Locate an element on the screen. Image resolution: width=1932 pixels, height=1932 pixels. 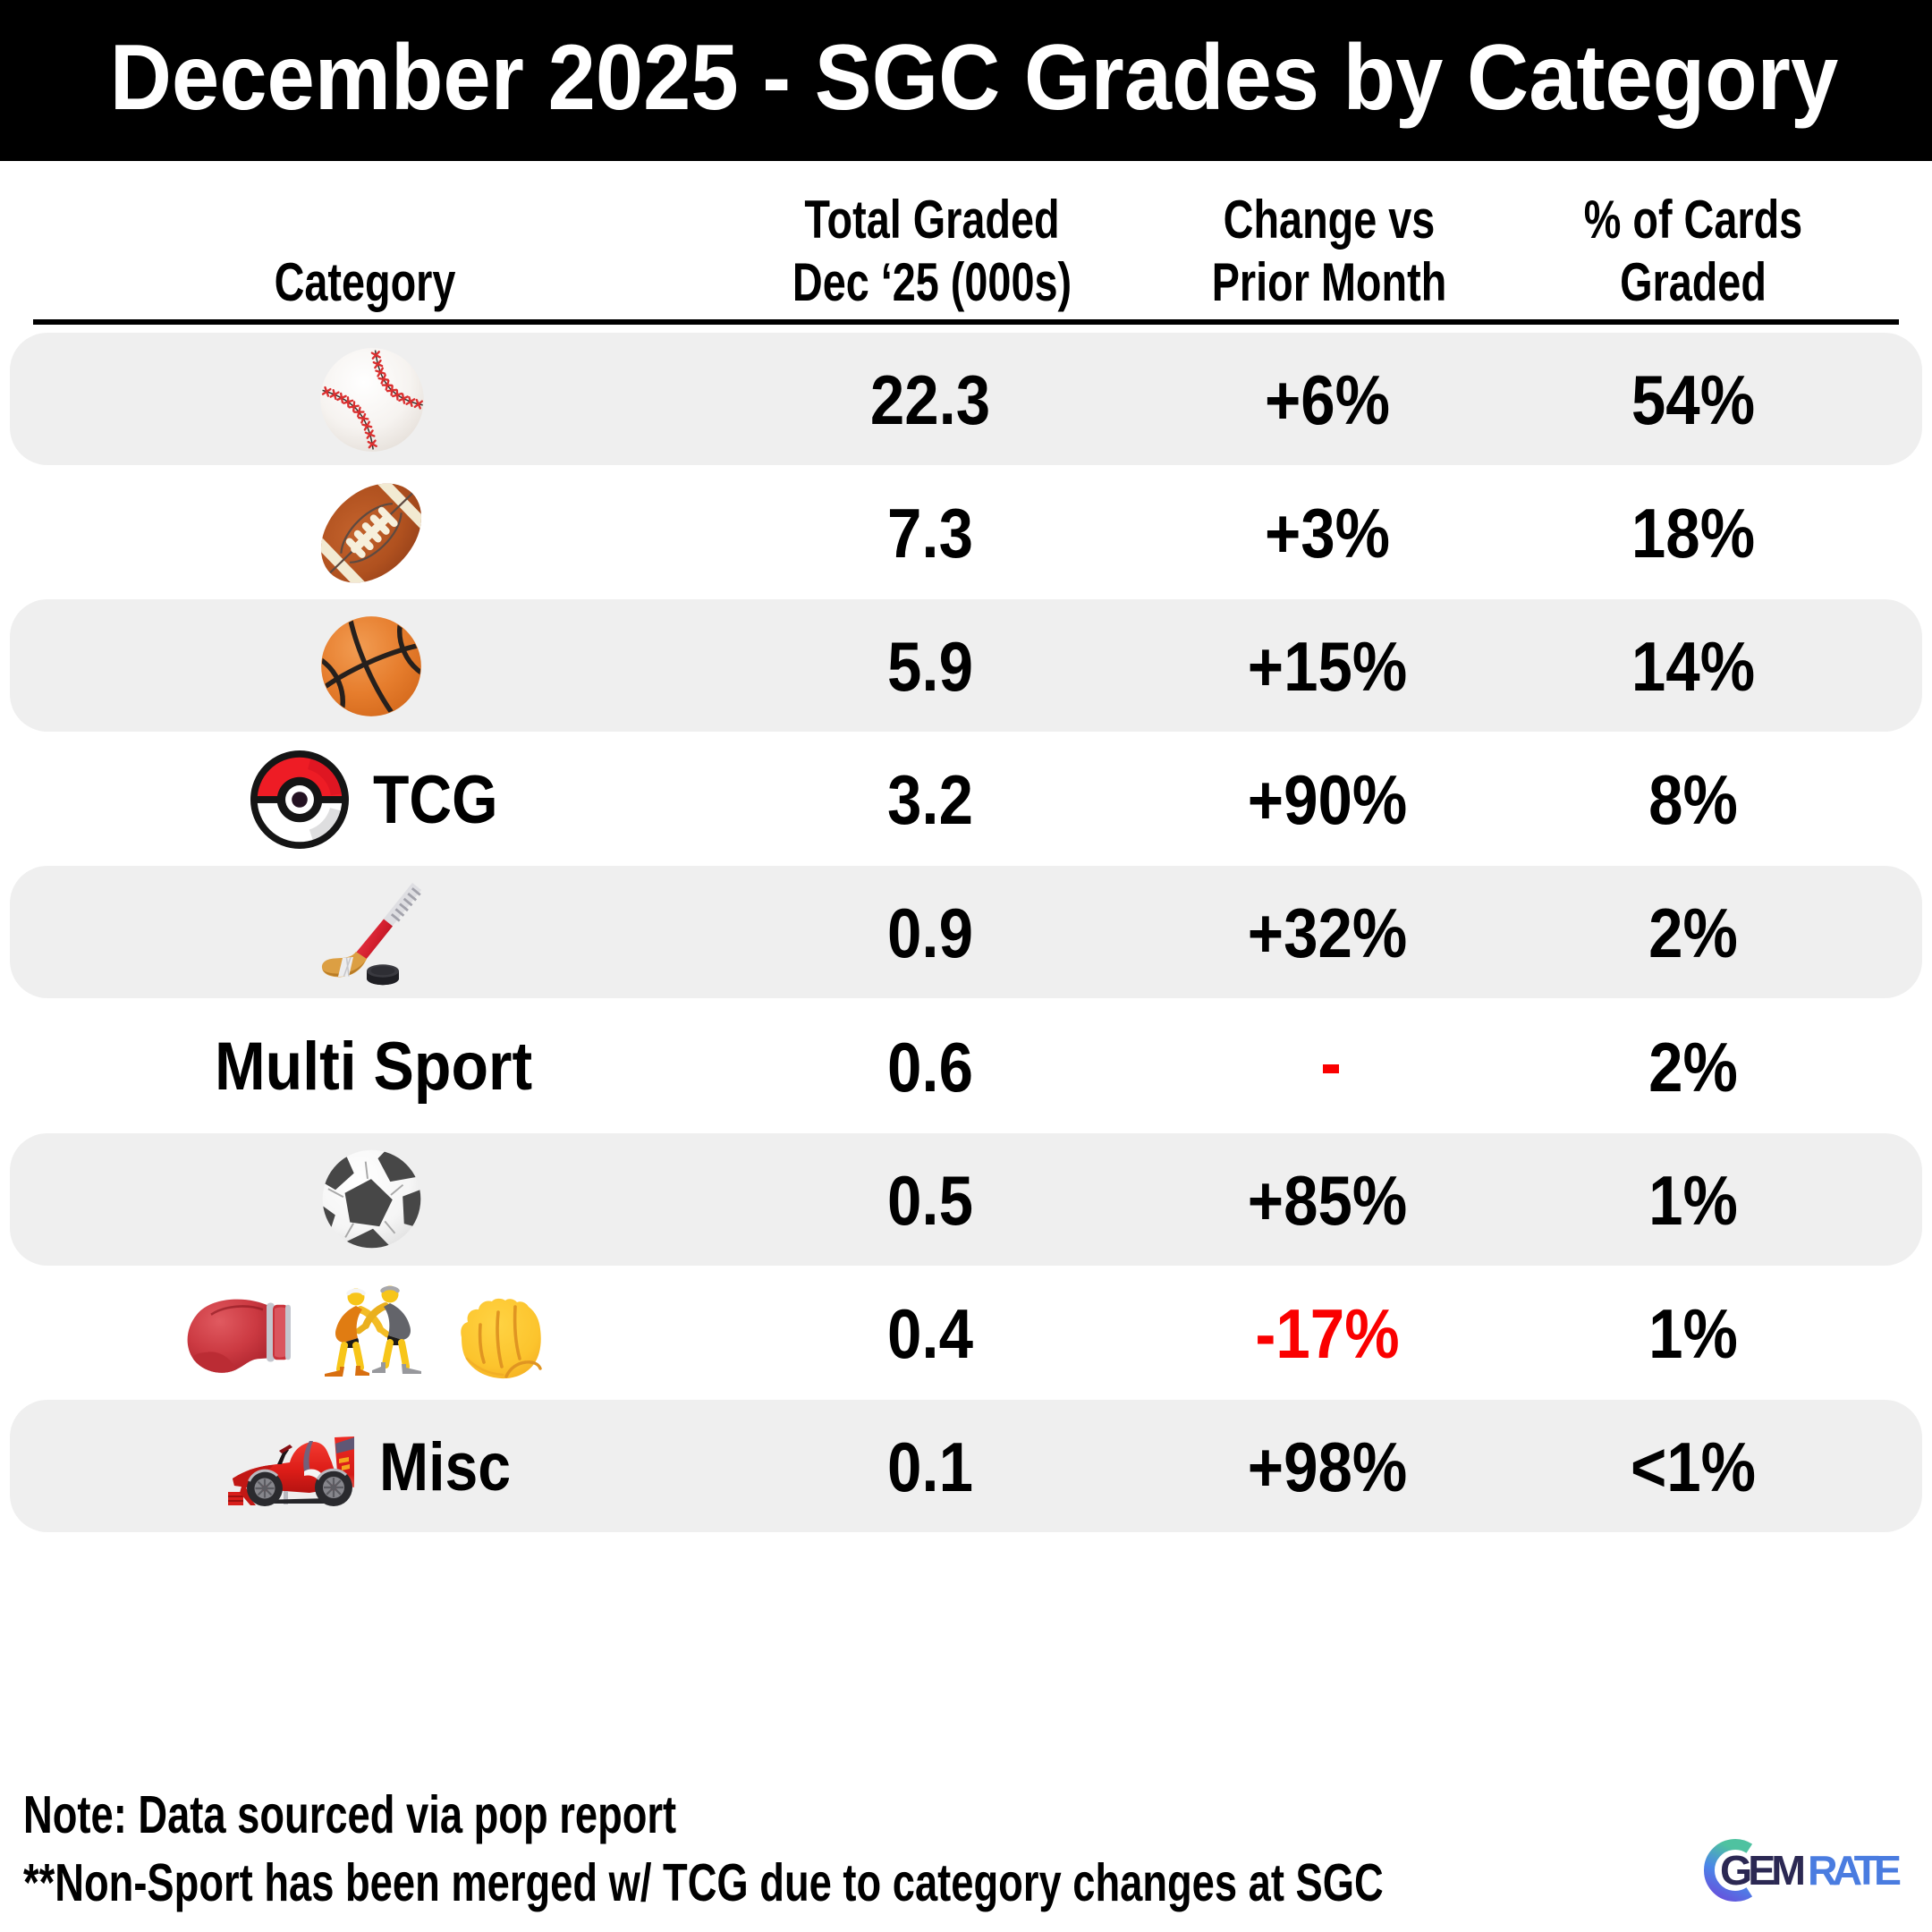
svg-text: RATE is located at coordinates (1855, 1870).